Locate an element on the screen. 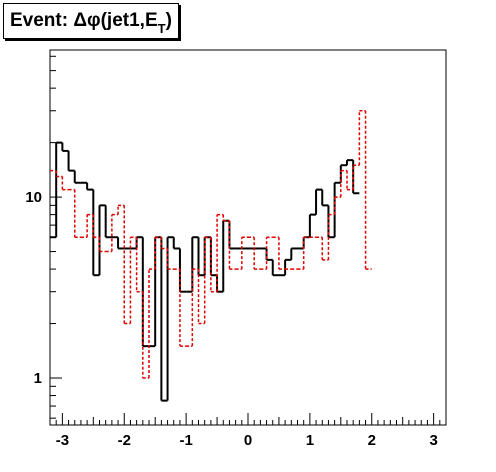  title-prefix: Event: is located at coordinates (42, 20).